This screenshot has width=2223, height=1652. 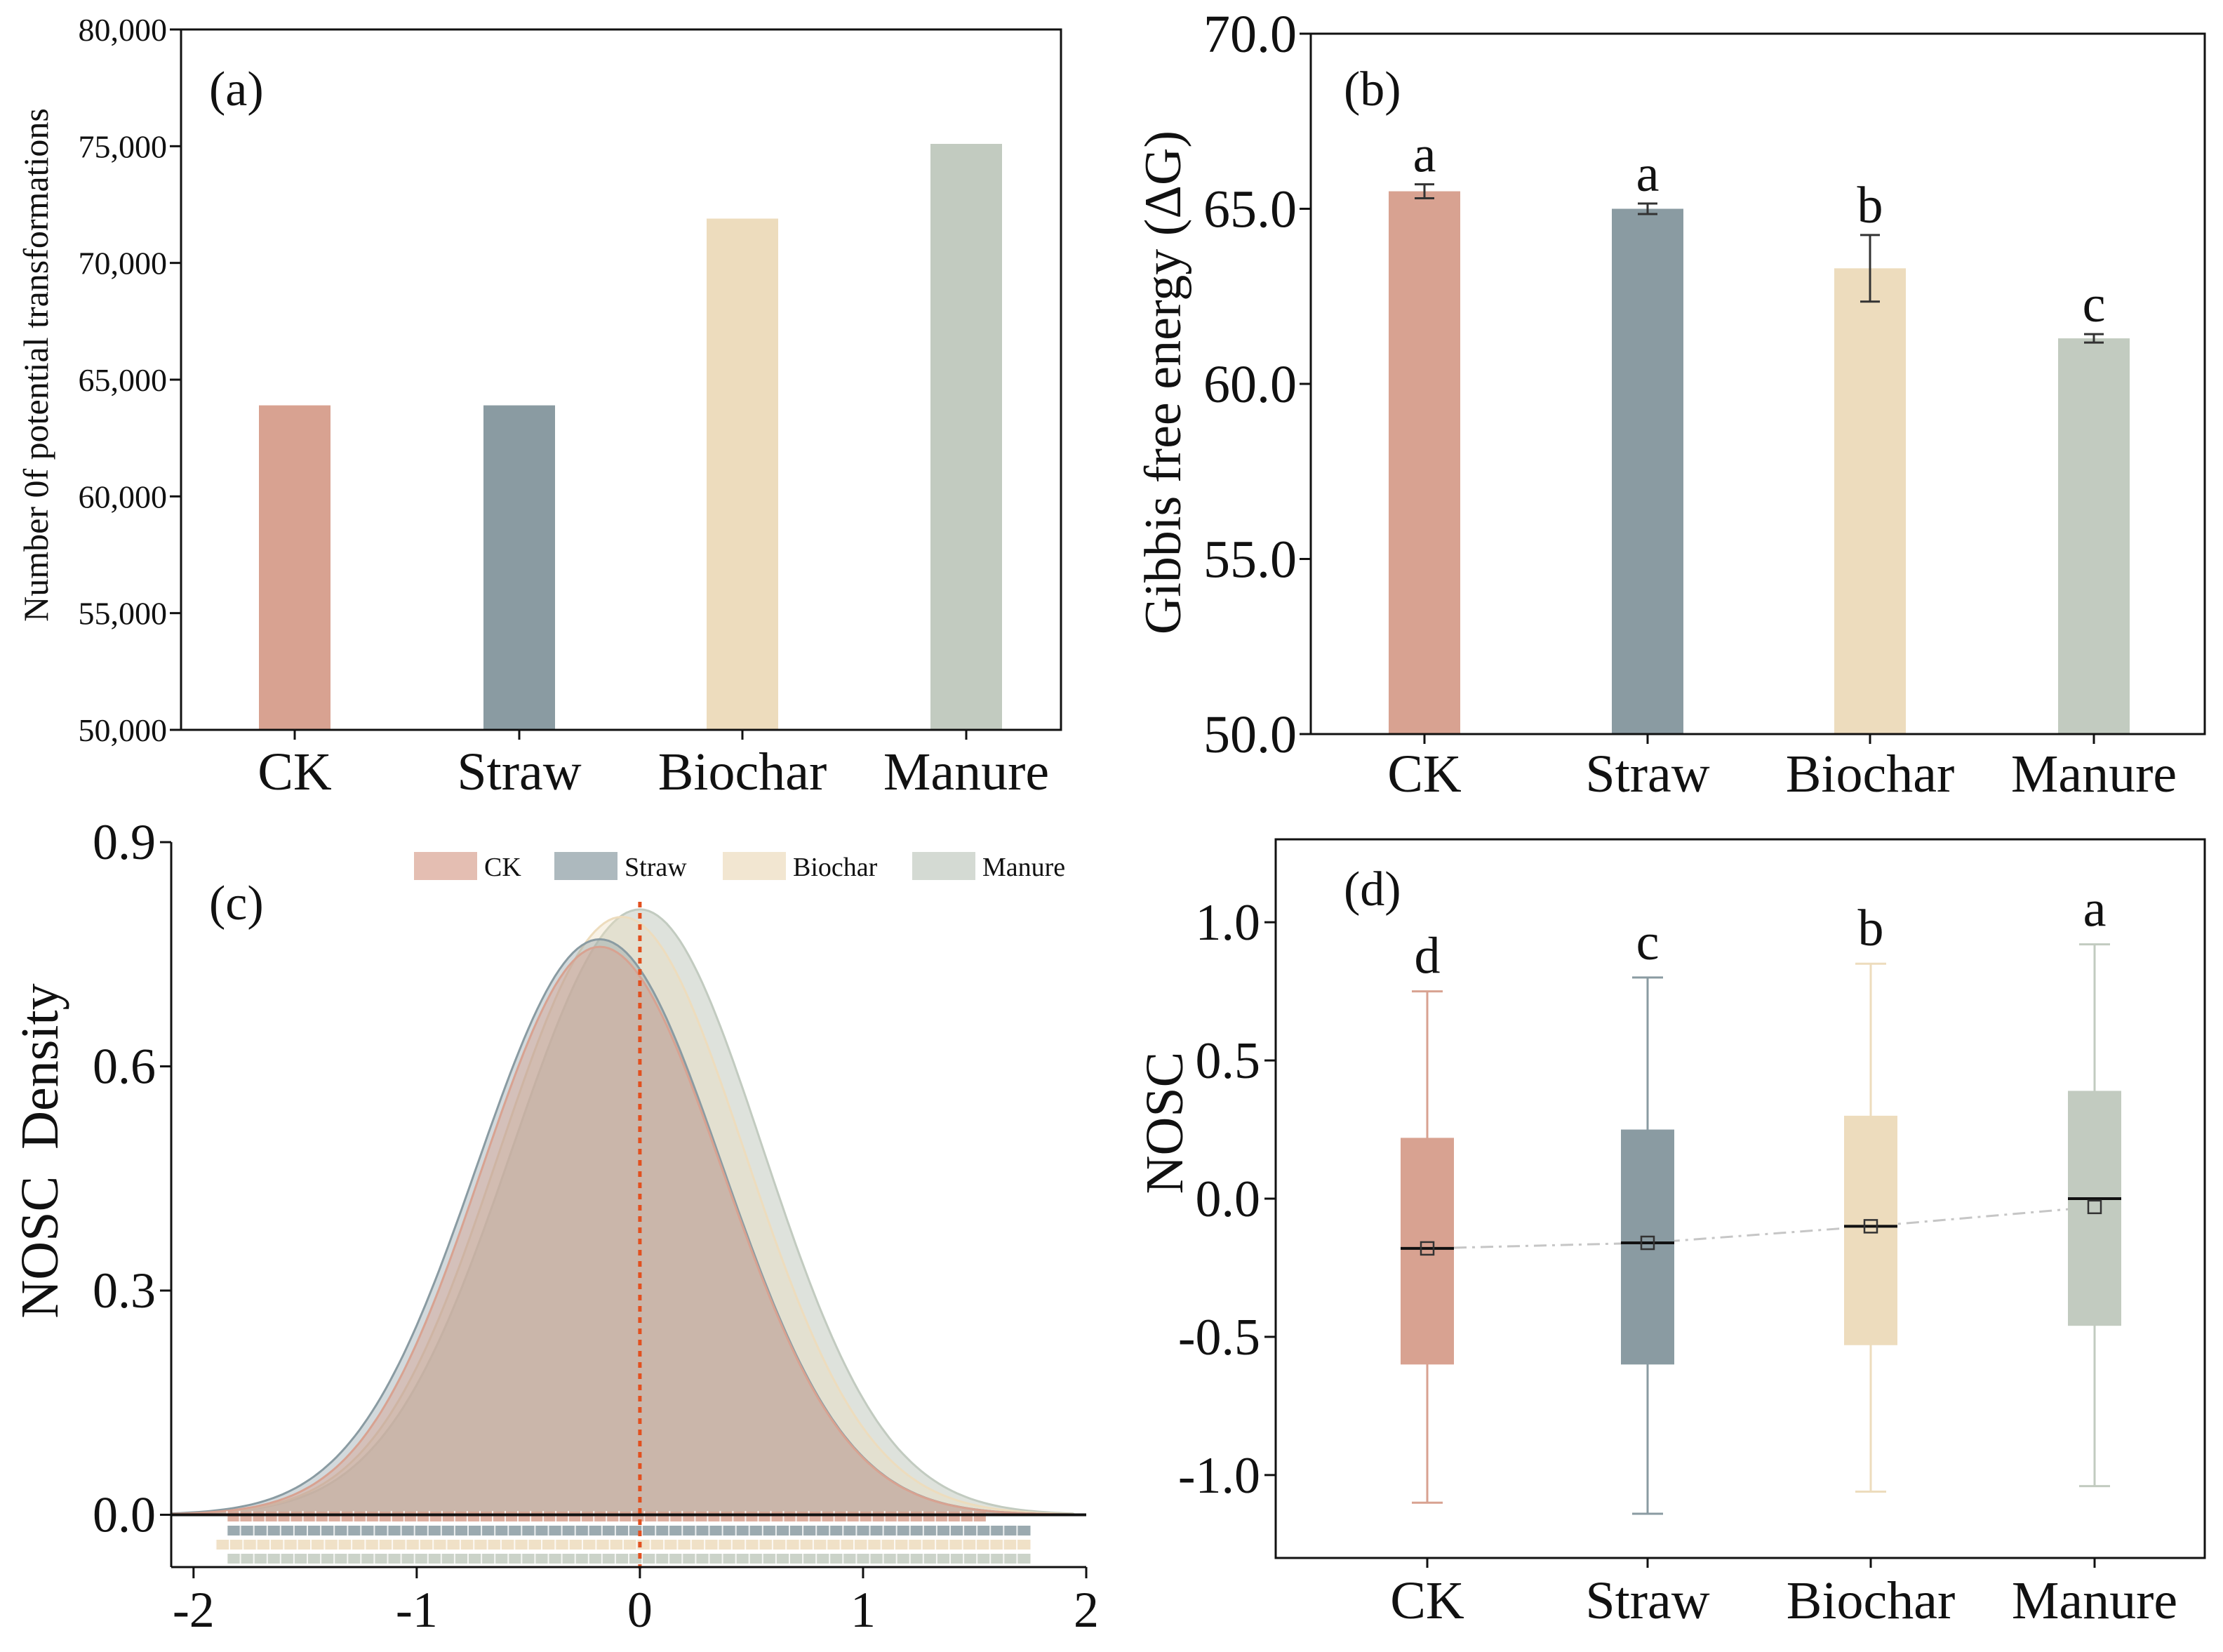 I want to click on bar-a-straw, so click(x=519, y=567).